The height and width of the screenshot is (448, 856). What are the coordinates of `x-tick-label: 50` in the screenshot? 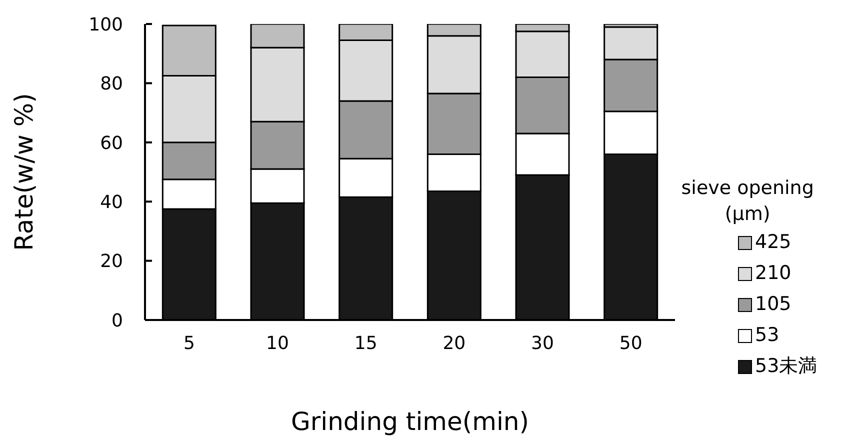 It's located at (630, 343).